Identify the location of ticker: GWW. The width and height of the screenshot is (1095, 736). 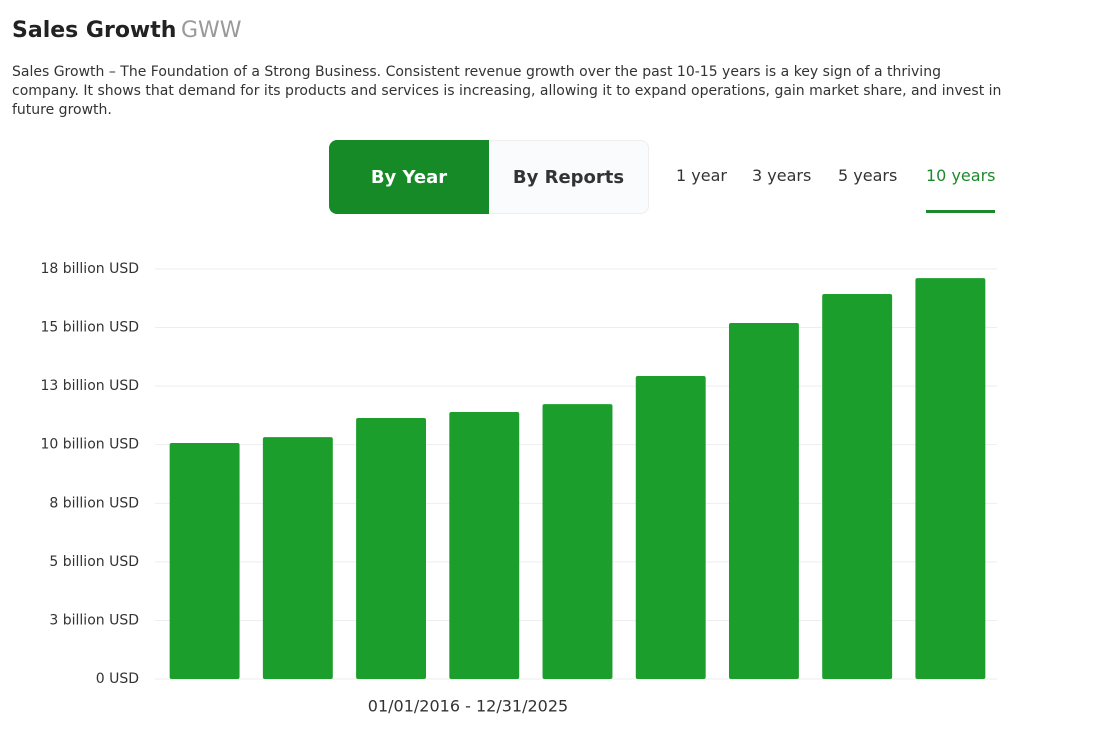
(211, 30).